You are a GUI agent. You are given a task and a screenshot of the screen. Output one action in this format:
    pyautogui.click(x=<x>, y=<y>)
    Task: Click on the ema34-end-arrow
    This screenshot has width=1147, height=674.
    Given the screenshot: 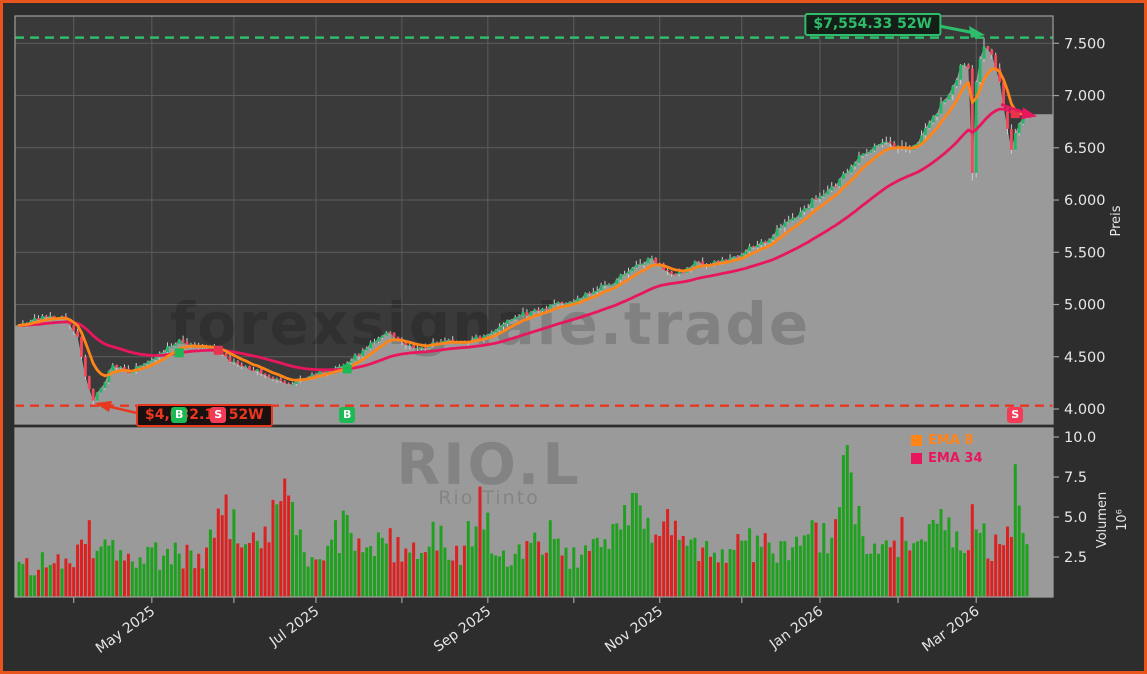 What is the action you would take?
    pyautogui.click(x=1018, y=111)
    